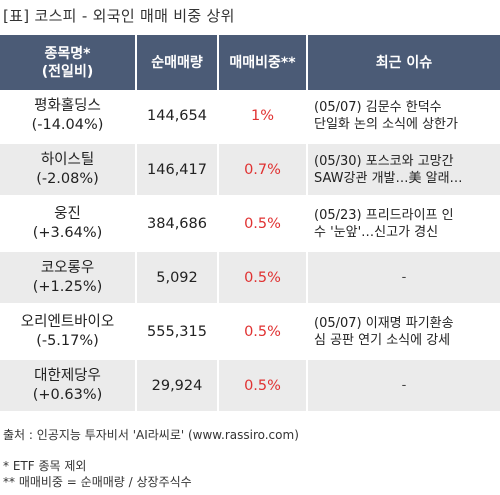  What do you see at coordinates (67, 124) in the screenshot?
I see `stock-change: (-14.04%)` at bounding box center [67, 124].